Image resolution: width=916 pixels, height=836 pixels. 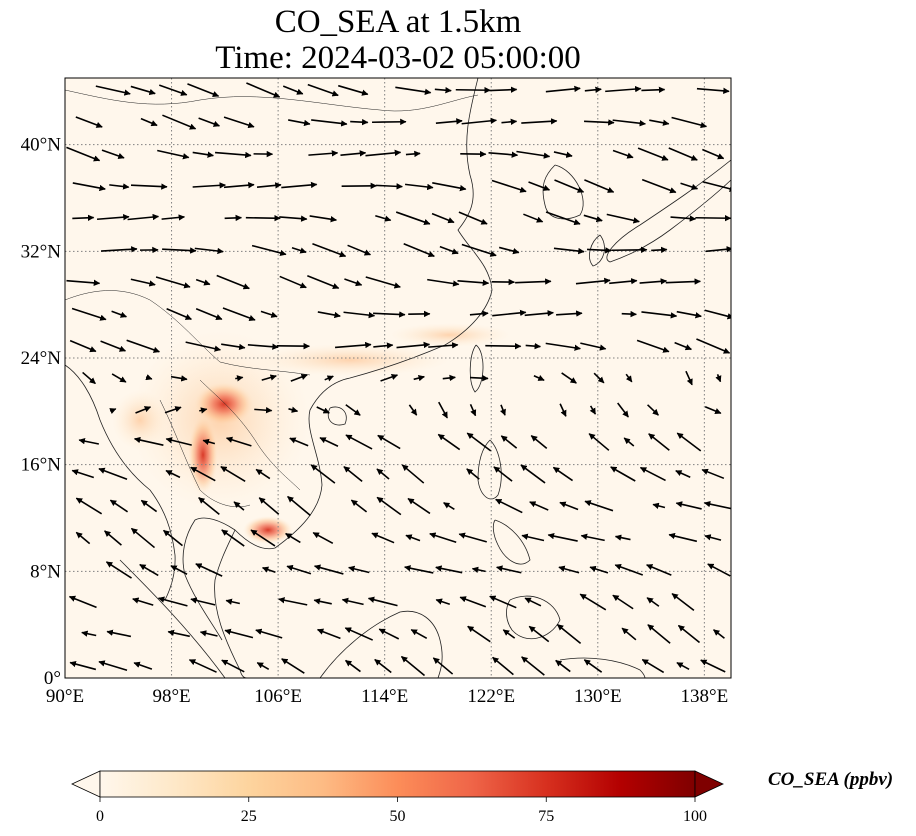 I want to click on lat-tick-label: 16°N, so click(x=41, y=465).